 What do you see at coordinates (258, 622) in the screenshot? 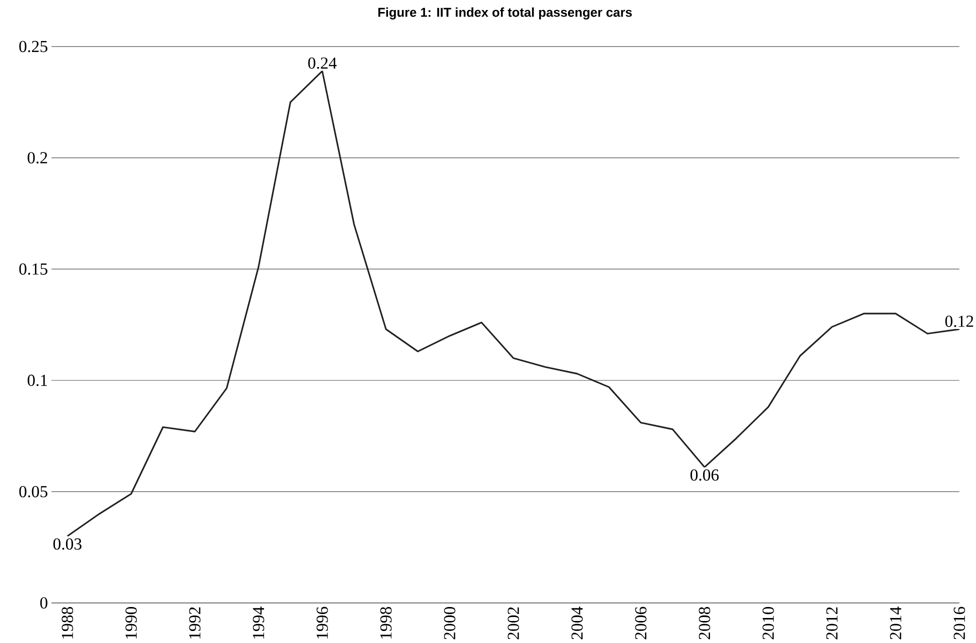
I see `x-tick-label: 1994` at bounding box center [258, 622].